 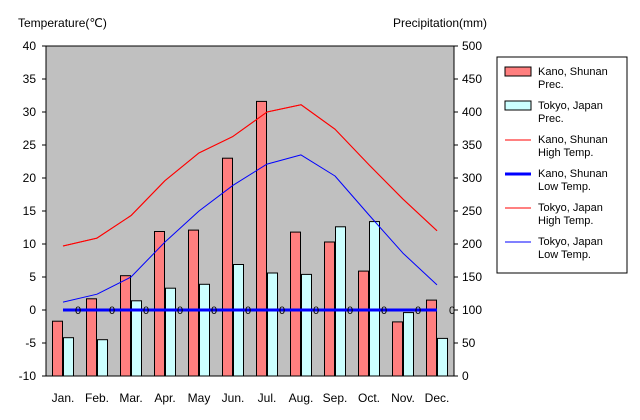 What do you see at coordinates (472, 277) in the screenshot?
I see `y-right-tick-label-7: 150` at bounding box center [472, 277].